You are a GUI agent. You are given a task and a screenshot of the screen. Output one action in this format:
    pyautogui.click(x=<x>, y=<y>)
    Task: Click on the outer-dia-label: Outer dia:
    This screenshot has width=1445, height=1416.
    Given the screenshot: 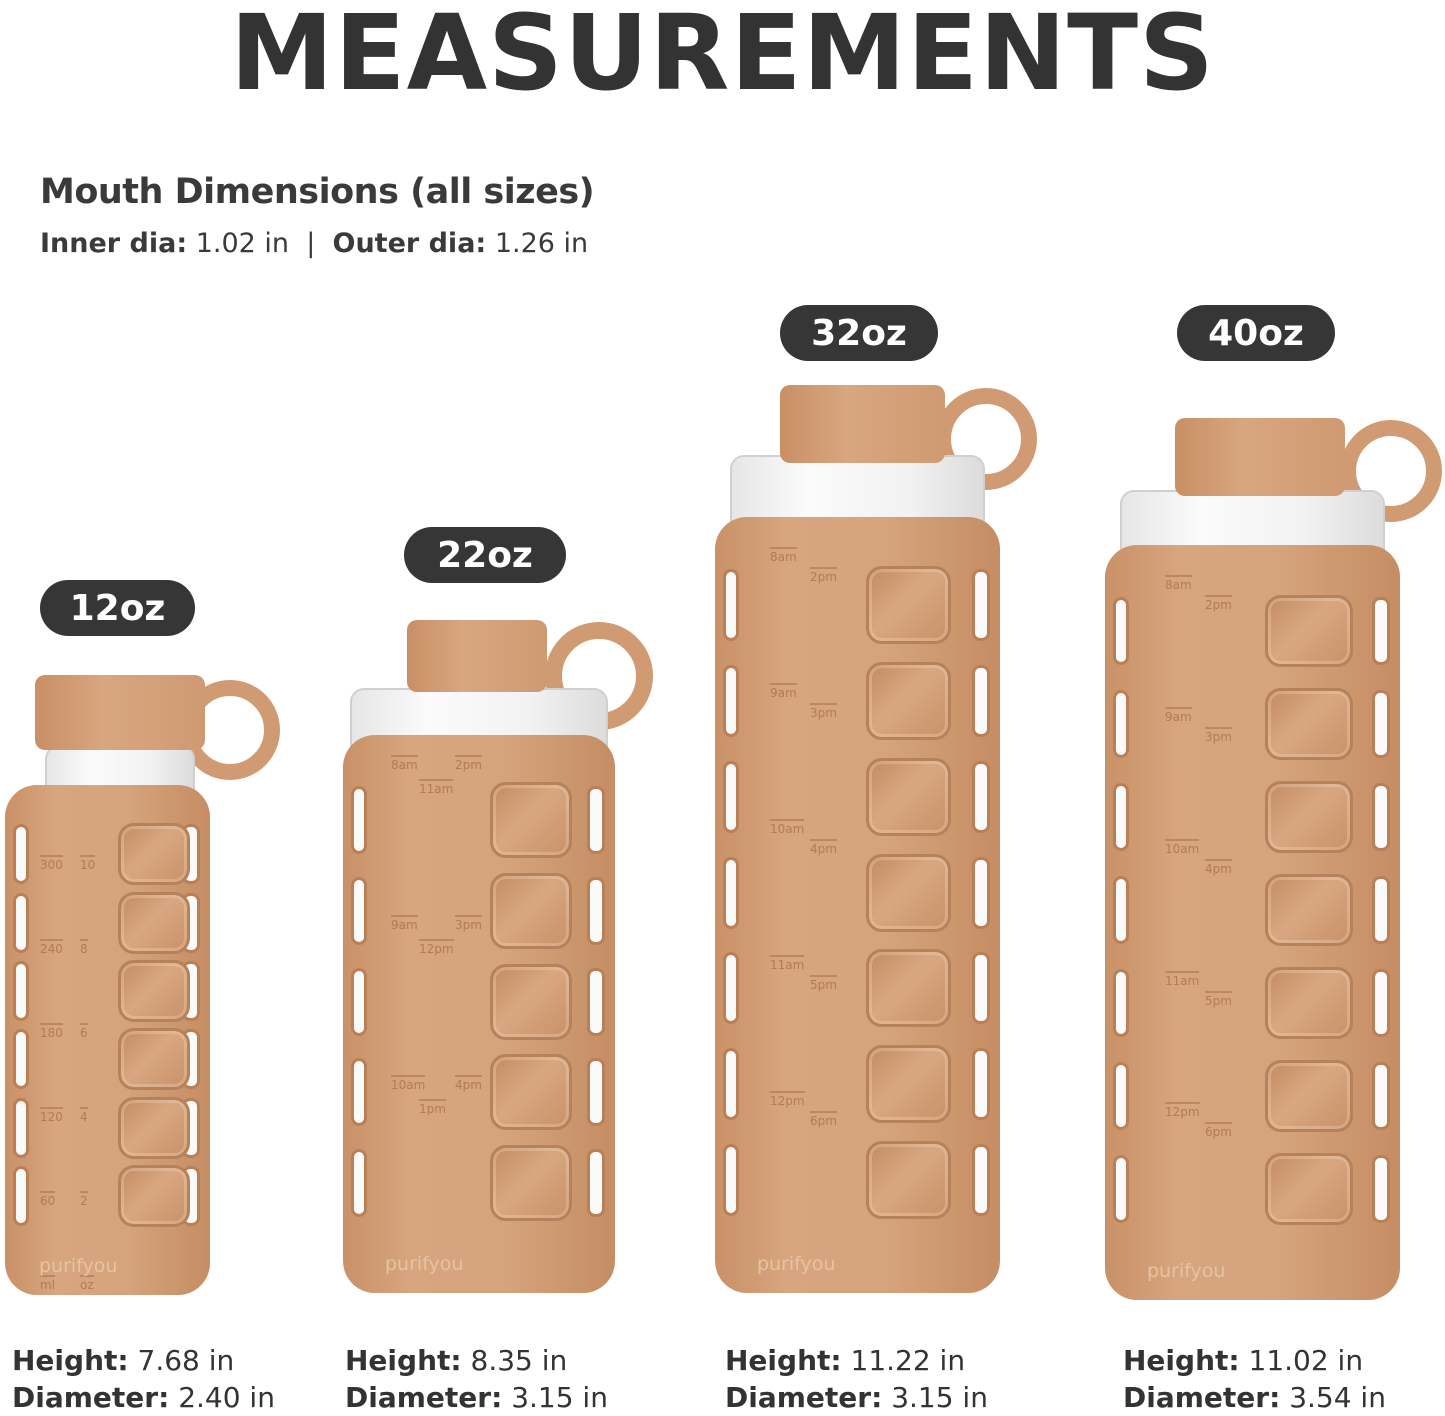 What is the action you would take?
    pyautogui.click(x=409, y=243)
    